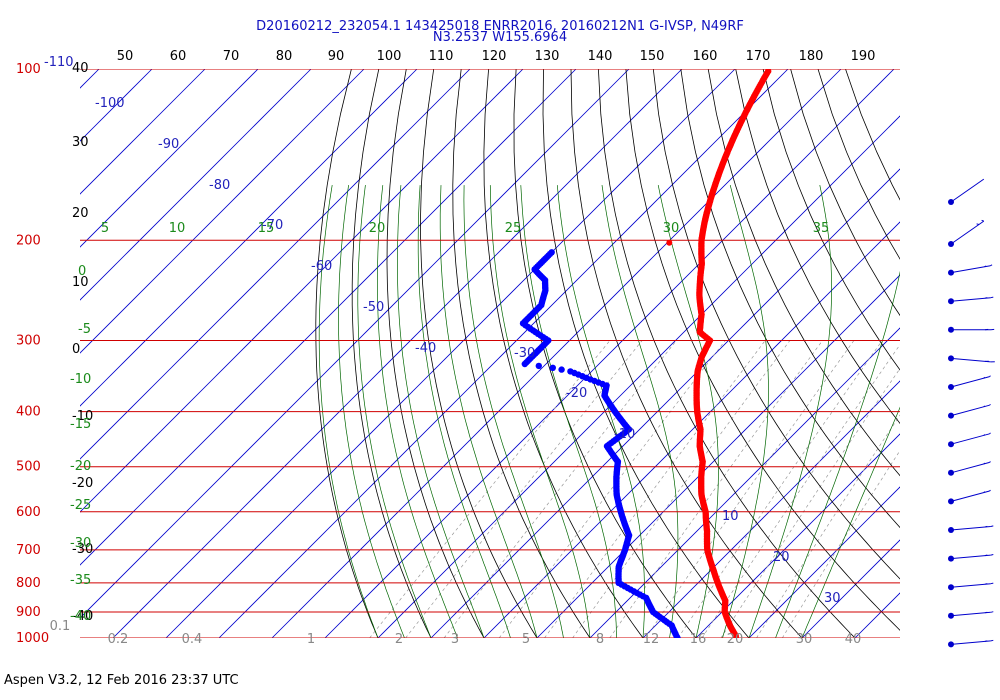 The image size is (1000, 700). What do you see at coordinates (80, 282) in the screenshot?
I see `theta-label-left: 10` at bounding box center [80, 282].